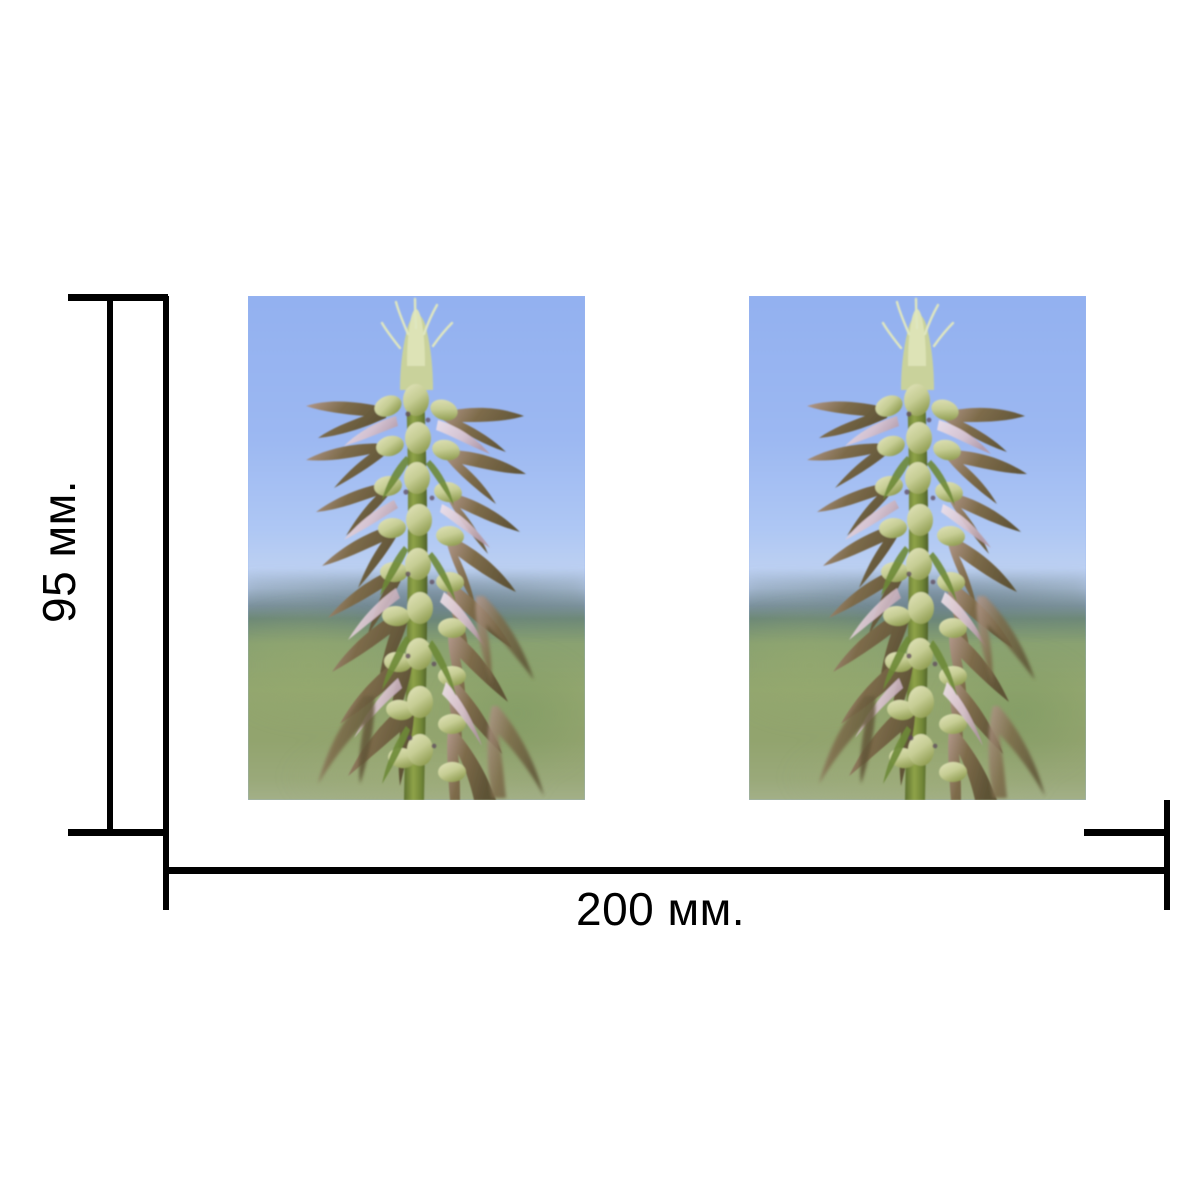  What do you see at coordinates (110, 564) in the screenshot?
I see `height-dimension-line` at bounding box center [110, 564].